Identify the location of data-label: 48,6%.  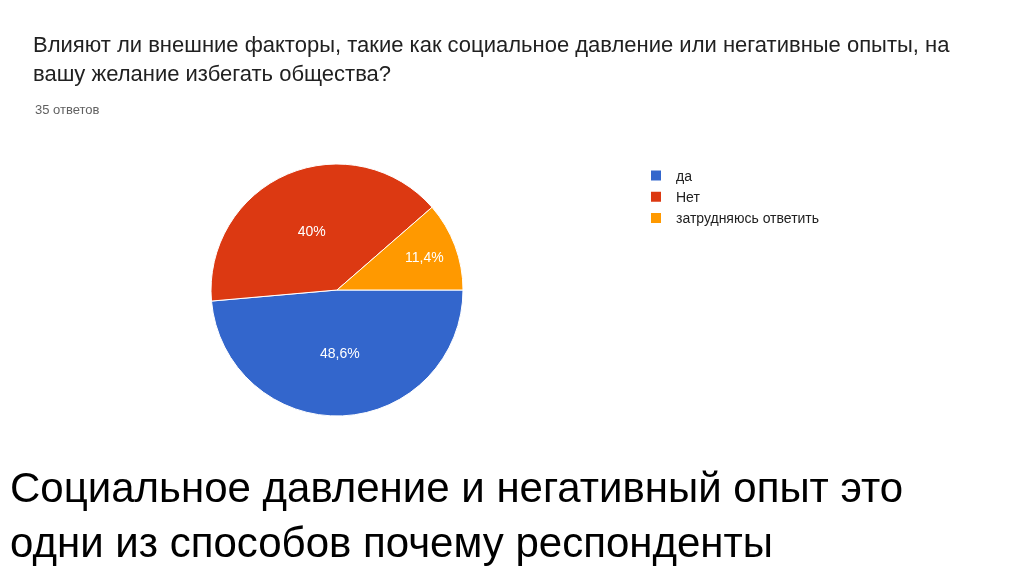
(339, 352).